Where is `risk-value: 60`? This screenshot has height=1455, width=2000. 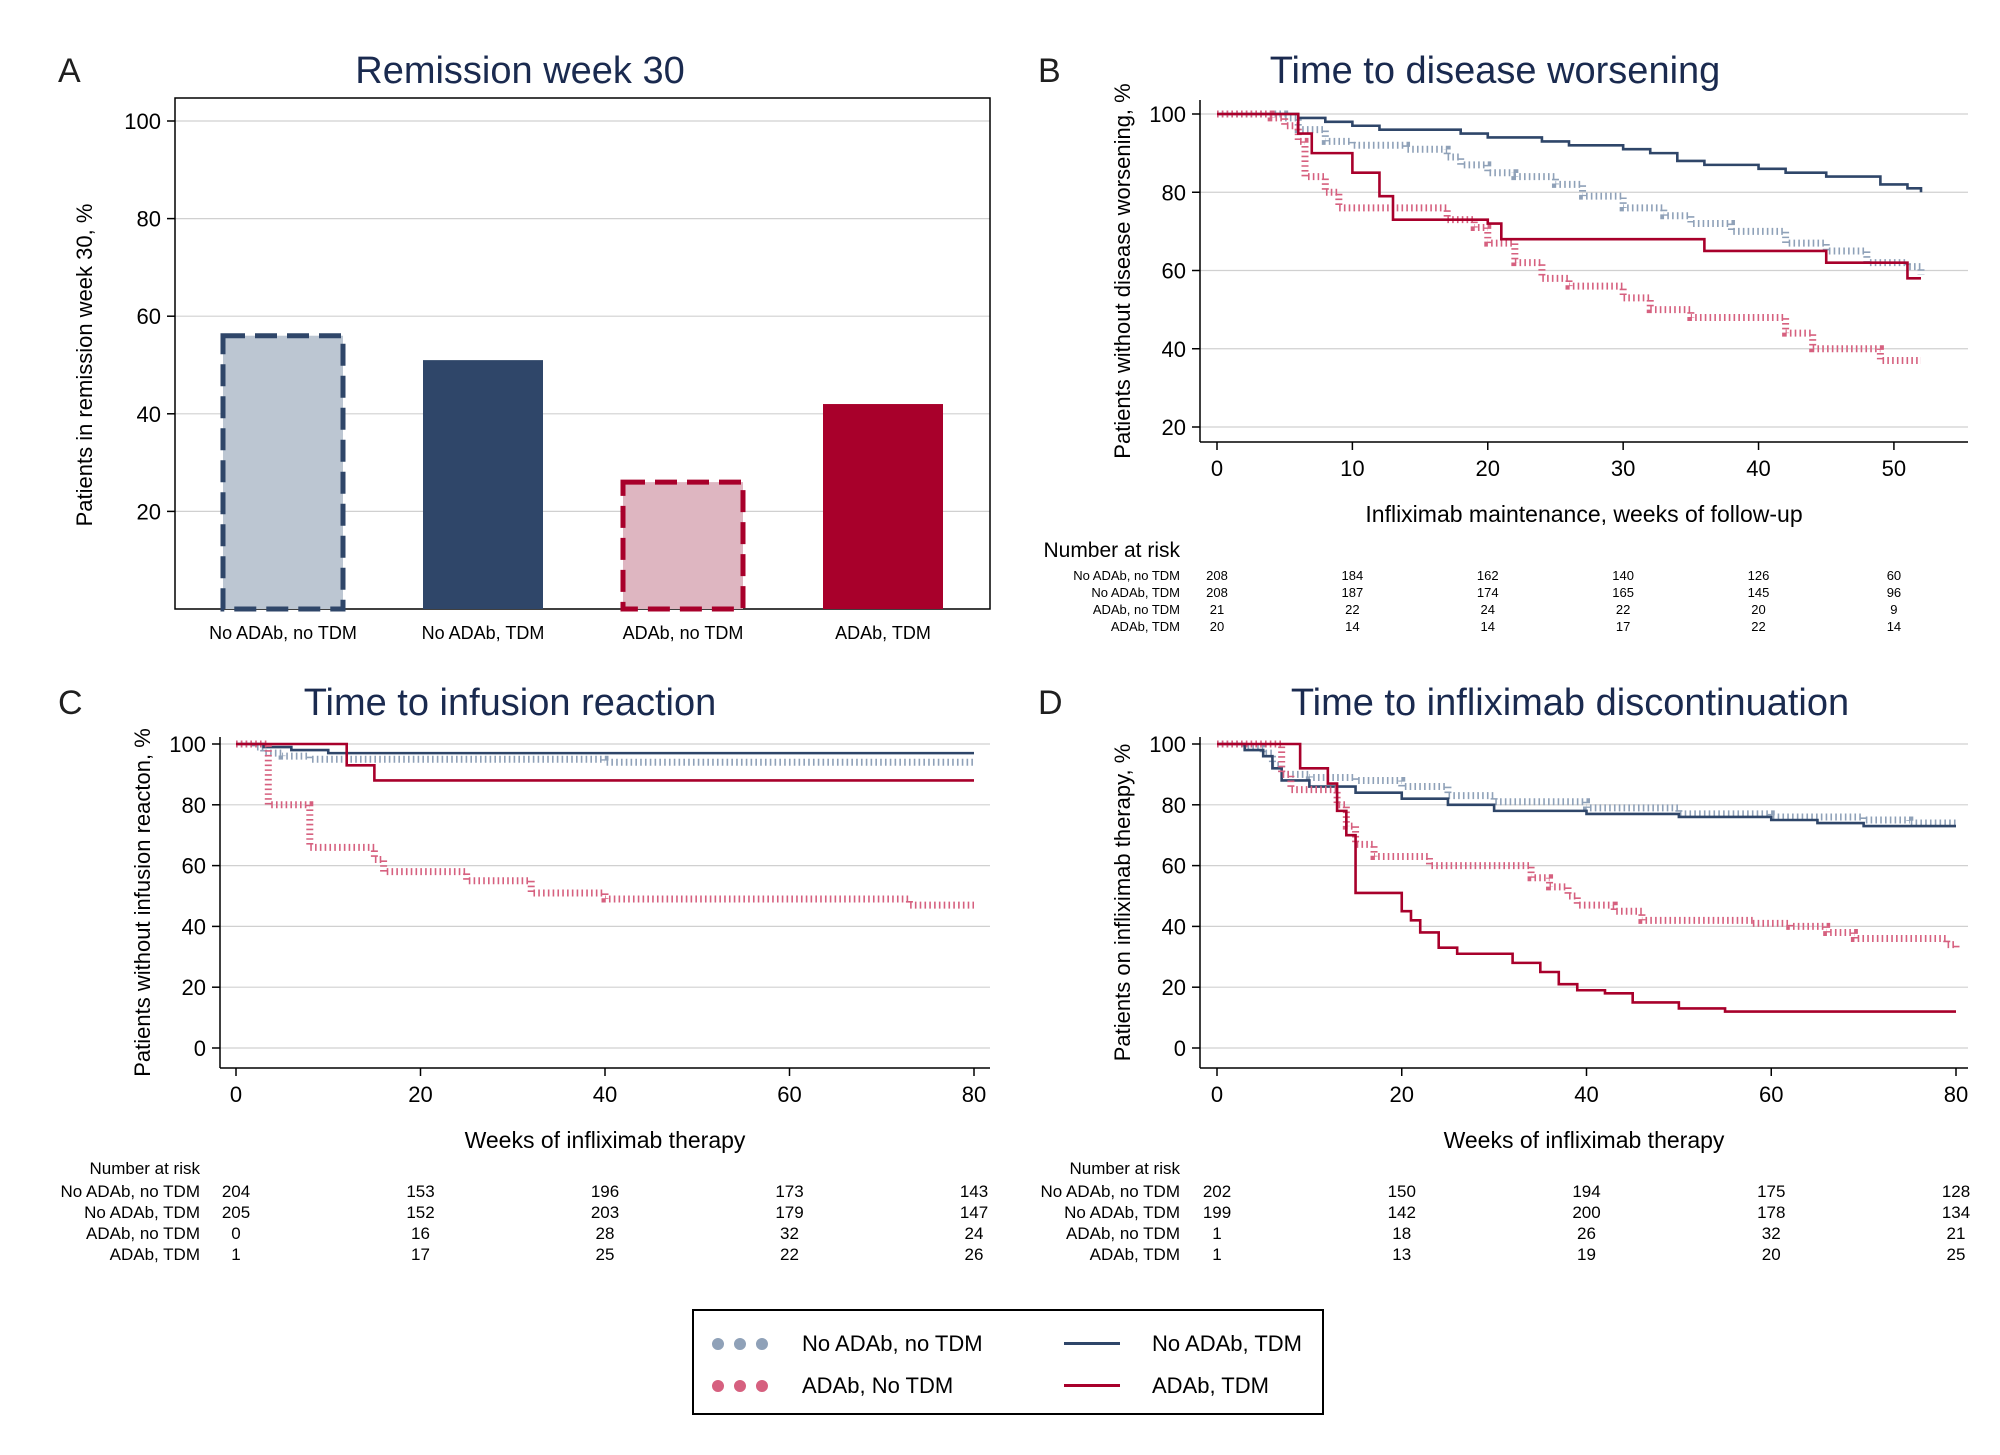
risk-value: 60 is located at coordinates (1894, 575).